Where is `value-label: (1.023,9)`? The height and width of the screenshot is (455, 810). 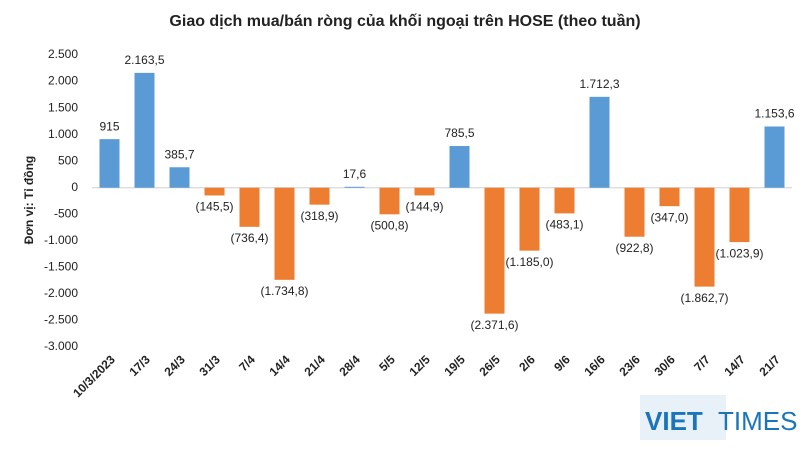 value-label: (1.023,9) is located at coordinates (739, 253).